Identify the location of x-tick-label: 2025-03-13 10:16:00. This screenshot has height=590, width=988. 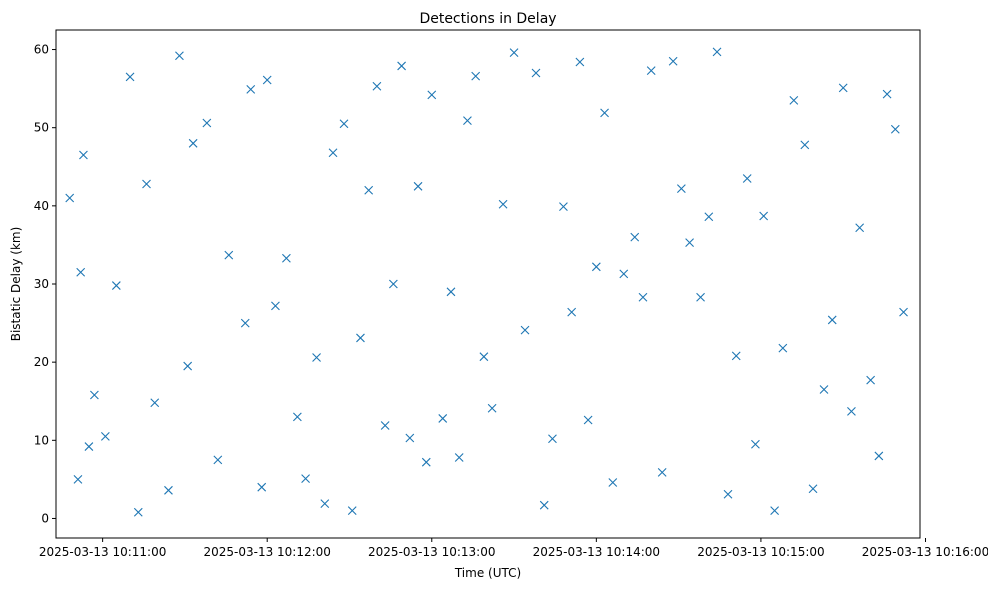
(925, 552).